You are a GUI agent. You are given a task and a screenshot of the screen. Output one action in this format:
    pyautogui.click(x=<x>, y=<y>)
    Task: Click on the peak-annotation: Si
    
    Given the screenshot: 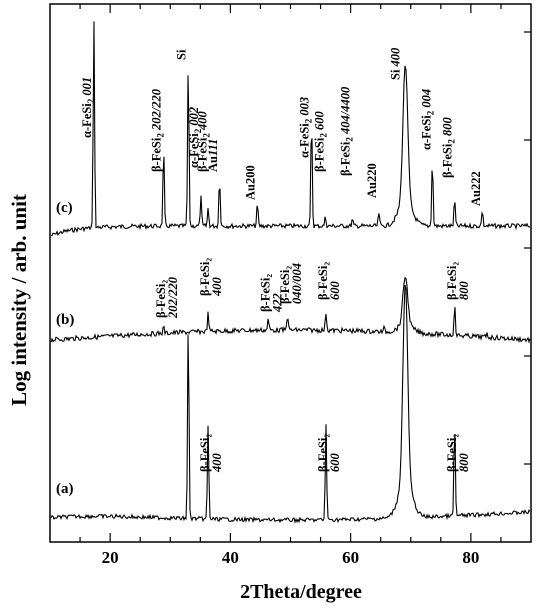 What is the action you would take?
    pyautogui.click(x=181, y=54)
    